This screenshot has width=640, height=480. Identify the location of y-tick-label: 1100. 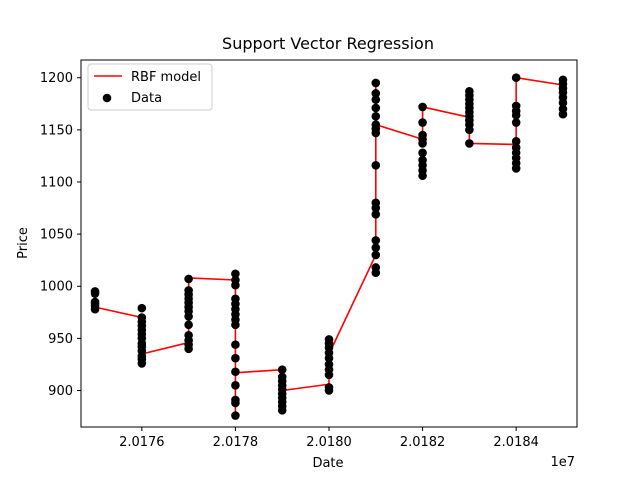
(56, 182).